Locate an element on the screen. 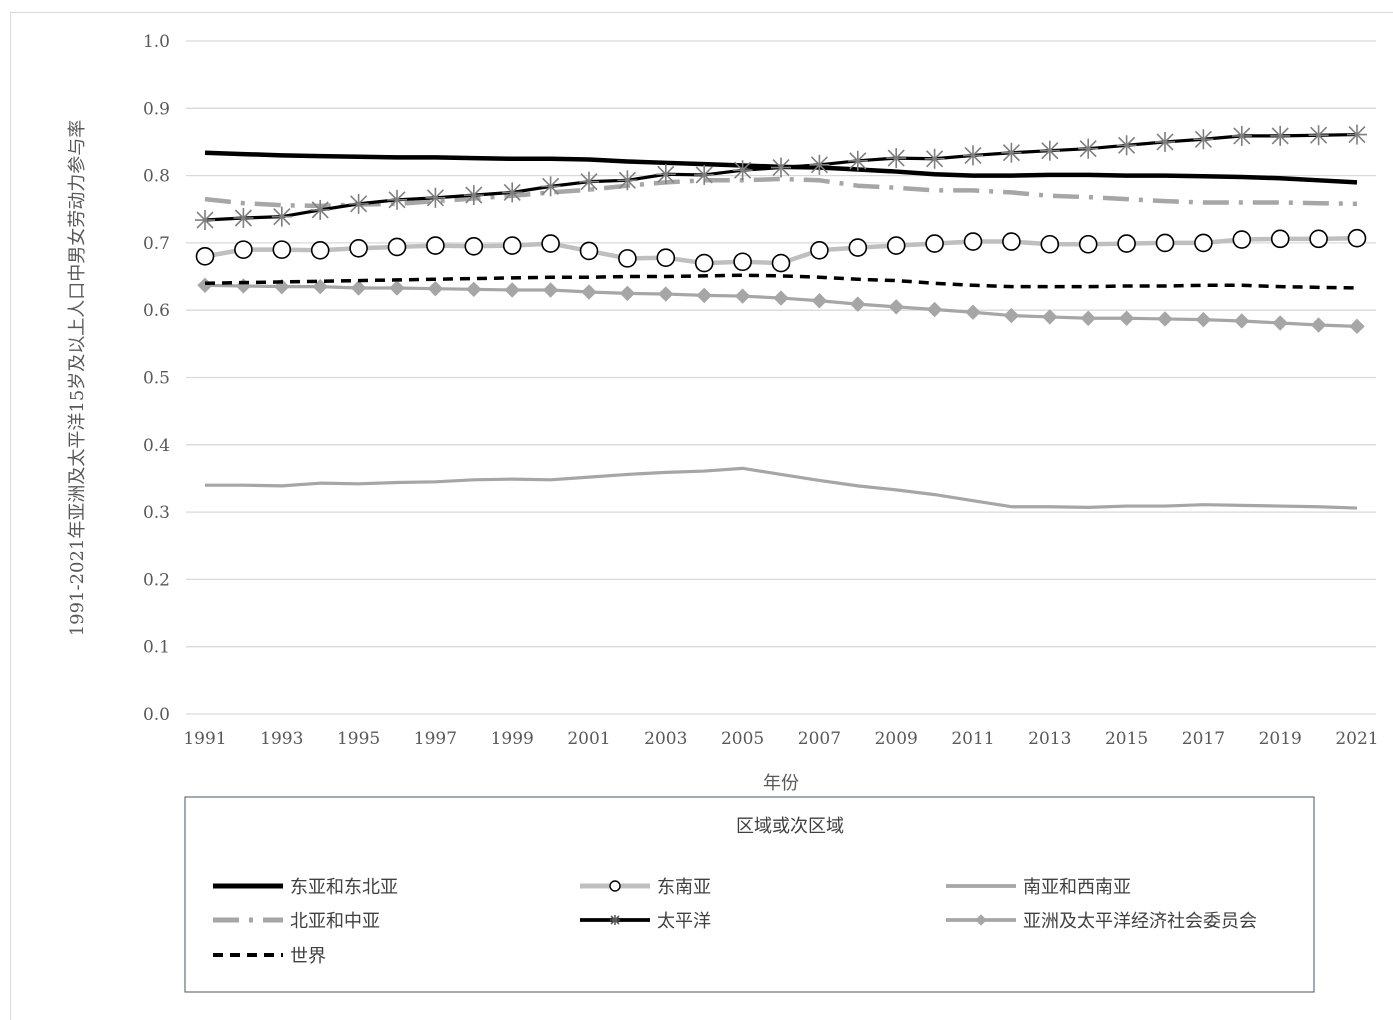 The image size is (1393, 1020). legend-item: 北亚和中亚 is located at coordinates (296, 921).